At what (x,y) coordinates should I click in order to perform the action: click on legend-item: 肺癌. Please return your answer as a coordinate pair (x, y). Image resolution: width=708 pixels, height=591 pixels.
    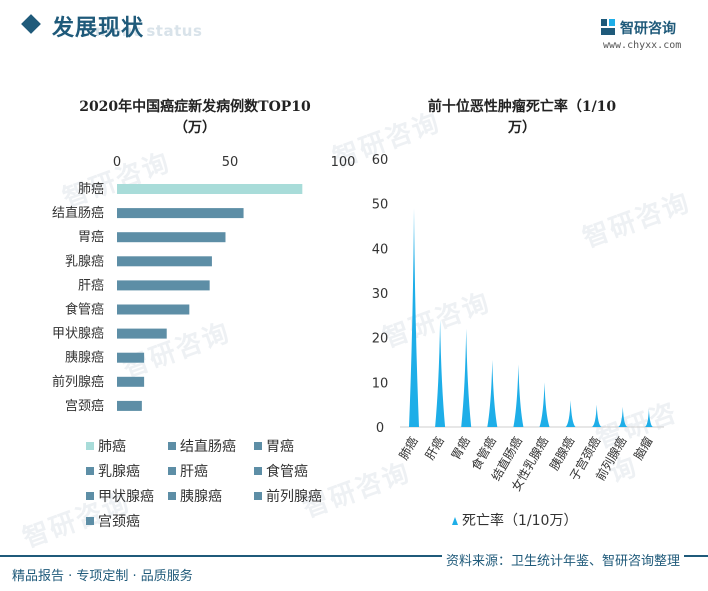
    Looking at the image, I should click on (106, 446).